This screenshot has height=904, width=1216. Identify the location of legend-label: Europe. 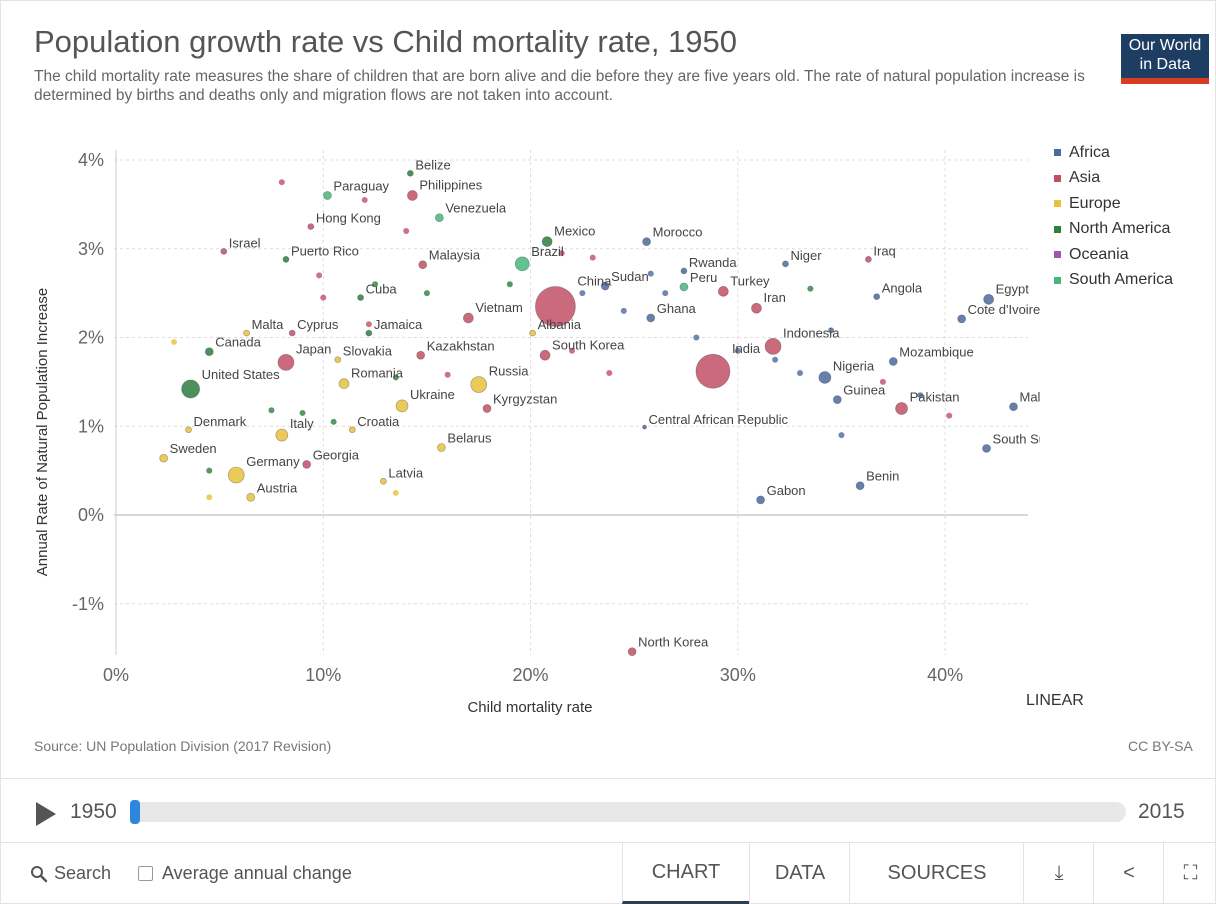
(1095, 203).